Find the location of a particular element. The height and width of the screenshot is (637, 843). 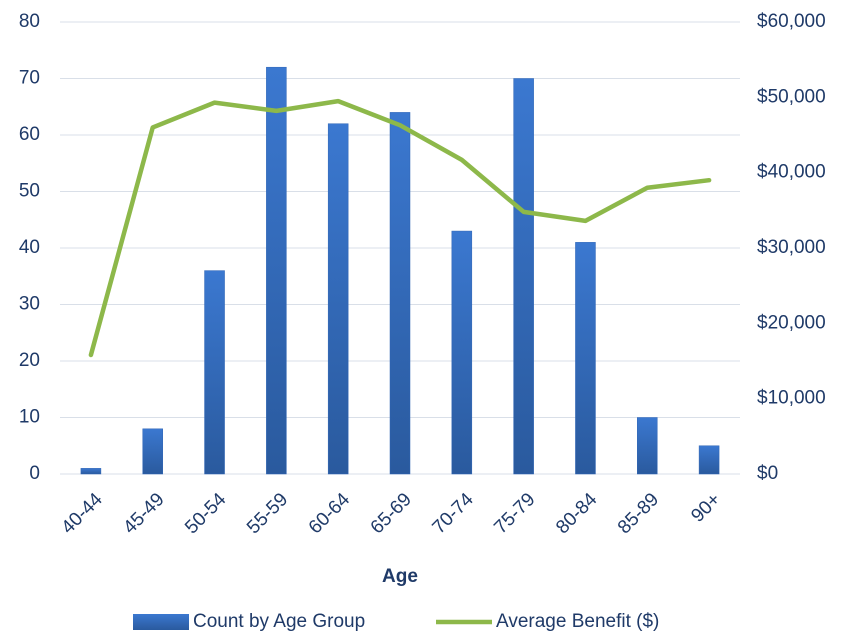

legend-label: Average Benefit ($) is located at coordinates (577, 621).